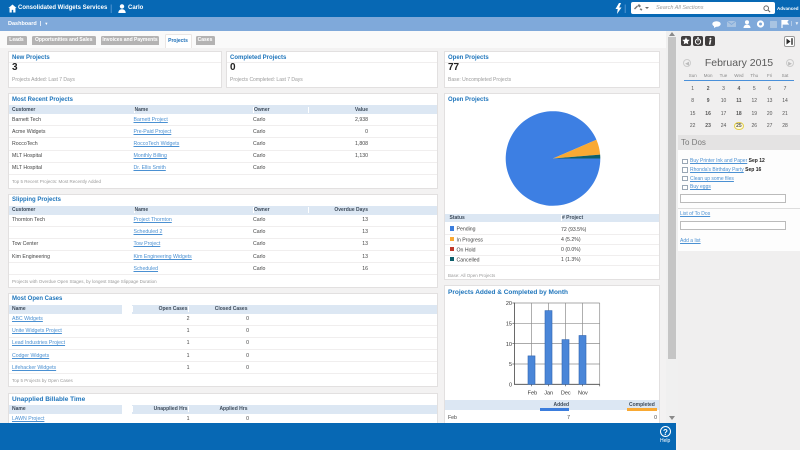 Image resolution: width=800 pixels, height=450 pixels. What do you see at coordinates (510, 385) in the screenshot?
I see `svg-text: 0` at bounding box center [510, 385].